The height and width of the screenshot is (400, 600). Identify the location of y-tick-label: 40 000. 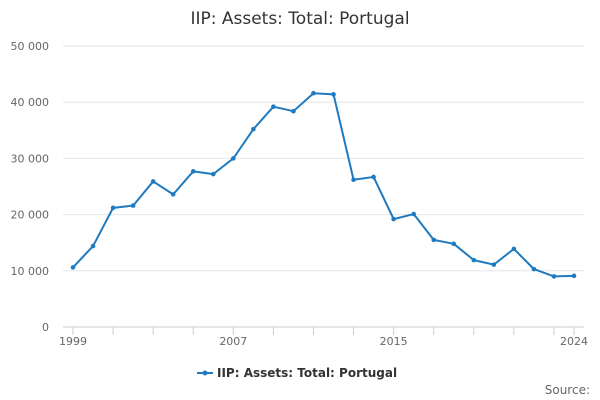
(30, 102).